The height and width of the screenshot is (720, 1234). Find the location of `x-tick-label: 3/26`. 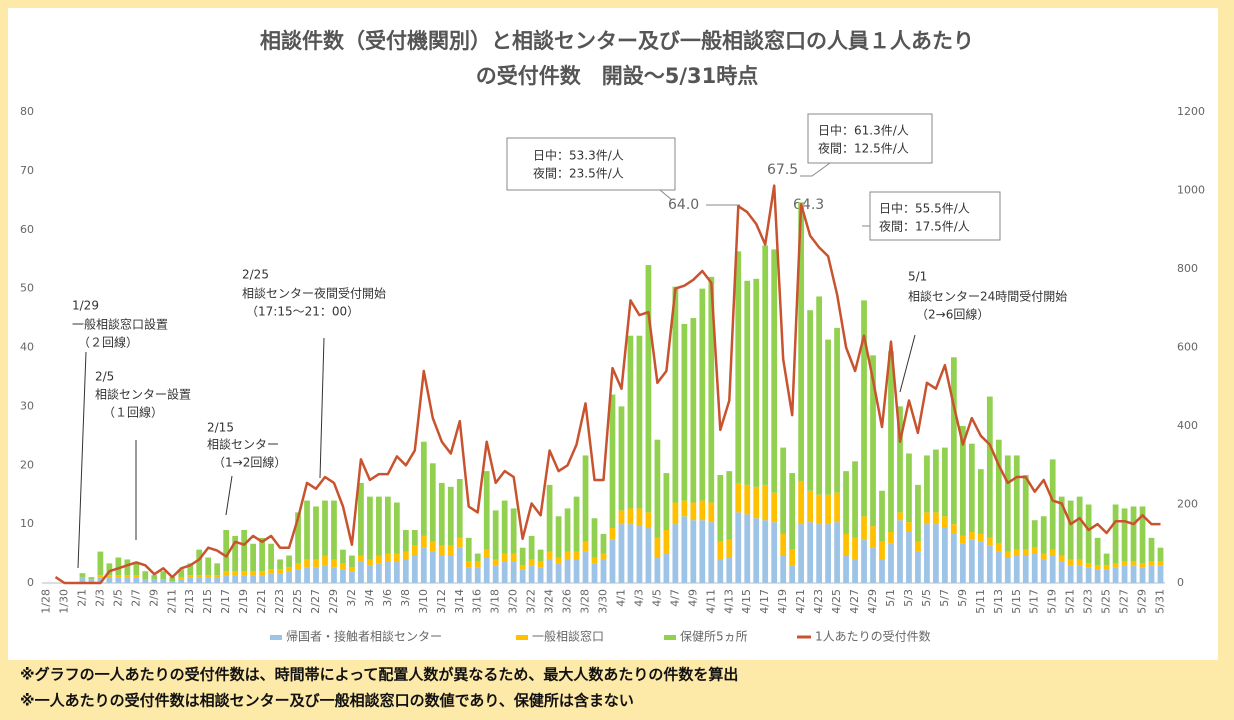

x-tick-label: 3/26 is located at coordinates (567, 601).